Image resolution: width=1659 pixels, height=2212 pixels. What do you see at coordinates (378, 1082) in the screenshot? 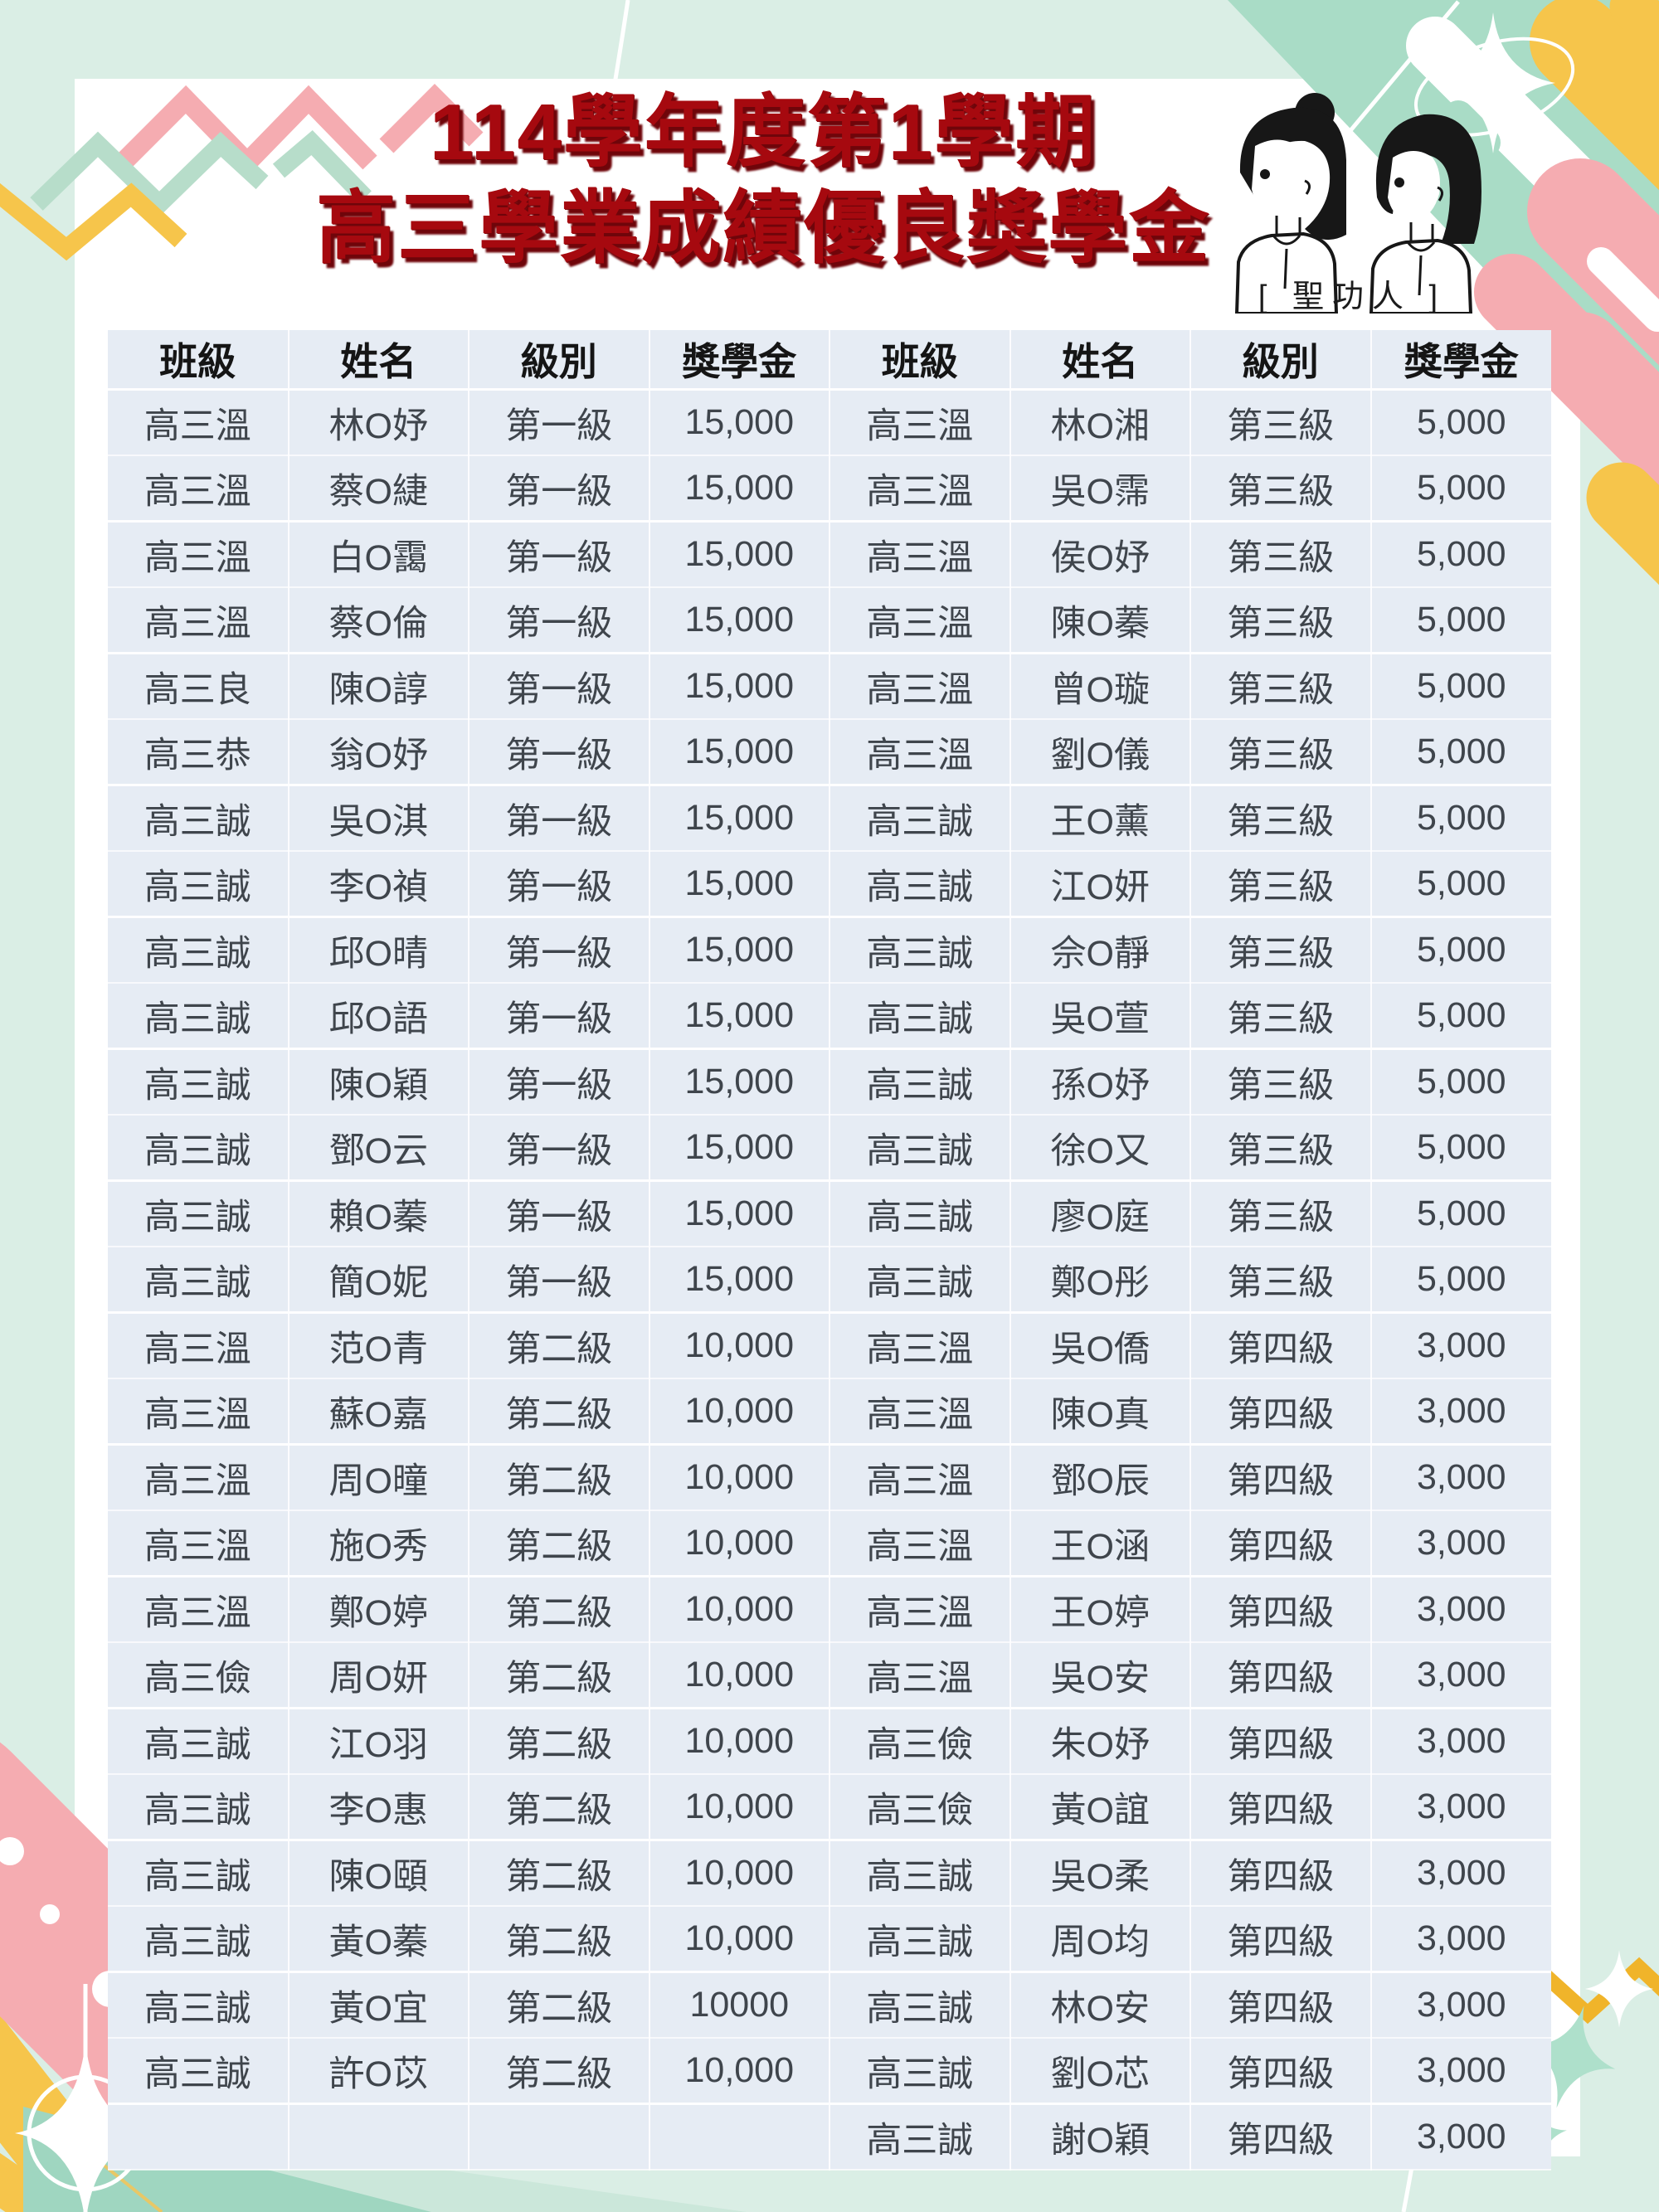
I see `cell-name: 陳O穎` at bounding box center [378, 1082].